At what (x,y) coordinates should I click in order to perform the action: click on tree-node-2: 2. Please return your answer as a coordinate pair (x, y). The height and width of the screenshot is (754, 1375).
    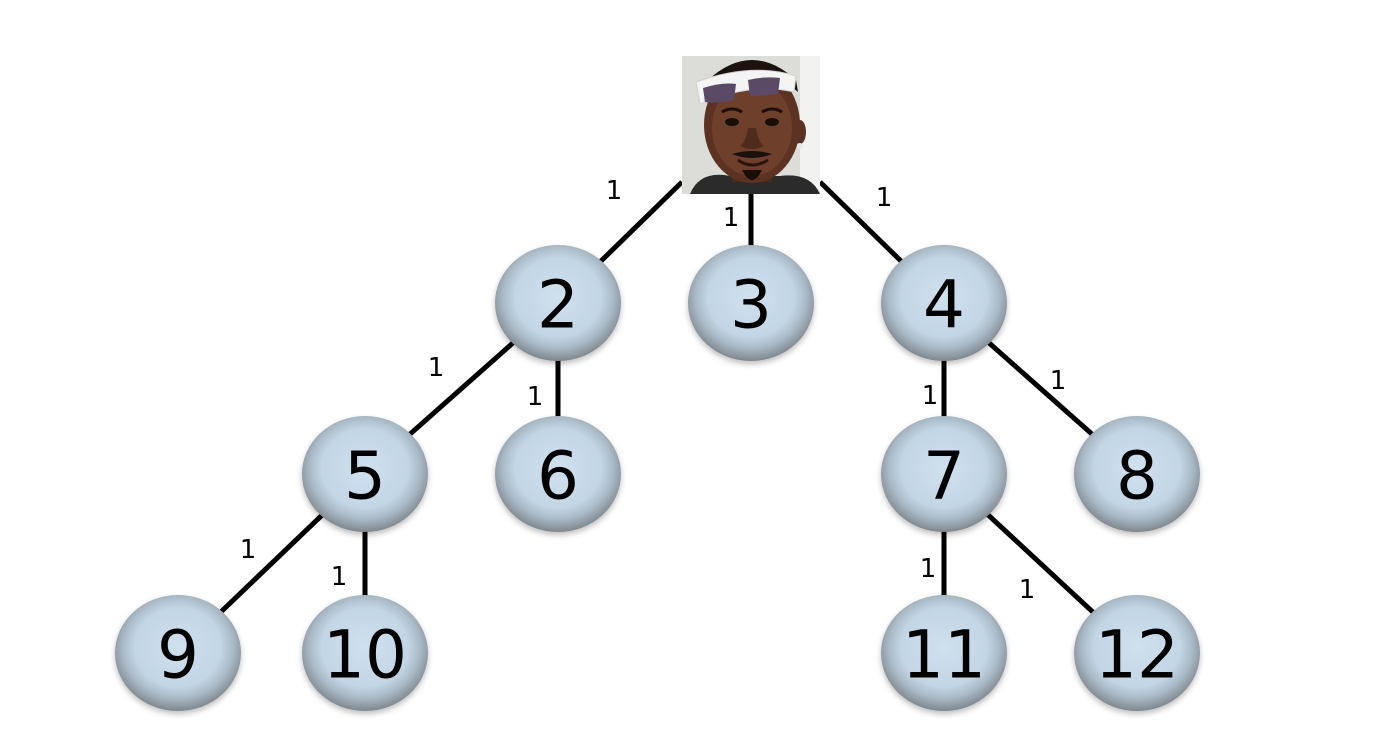
    Looking at the image, I should click on (558, 303).